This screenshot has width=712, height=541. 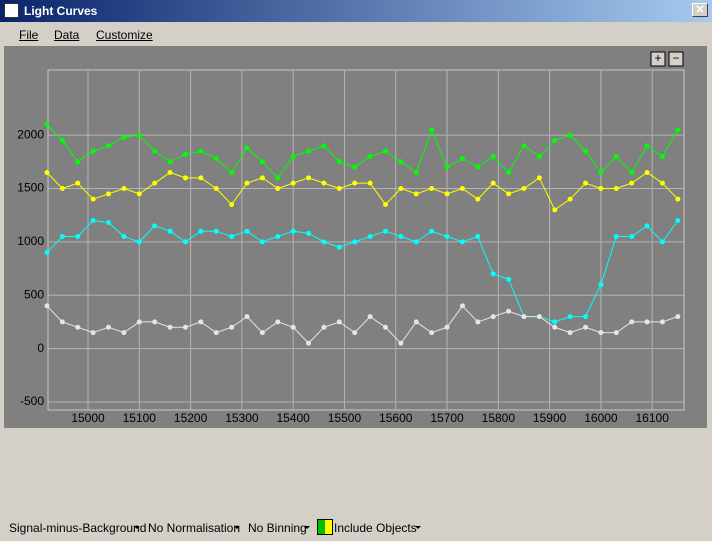 What do you see at coordinates (78, 528) in the screenshot?
I see `signal-dropdown: Signal-minus-Background` at bounding box center [78, 528].